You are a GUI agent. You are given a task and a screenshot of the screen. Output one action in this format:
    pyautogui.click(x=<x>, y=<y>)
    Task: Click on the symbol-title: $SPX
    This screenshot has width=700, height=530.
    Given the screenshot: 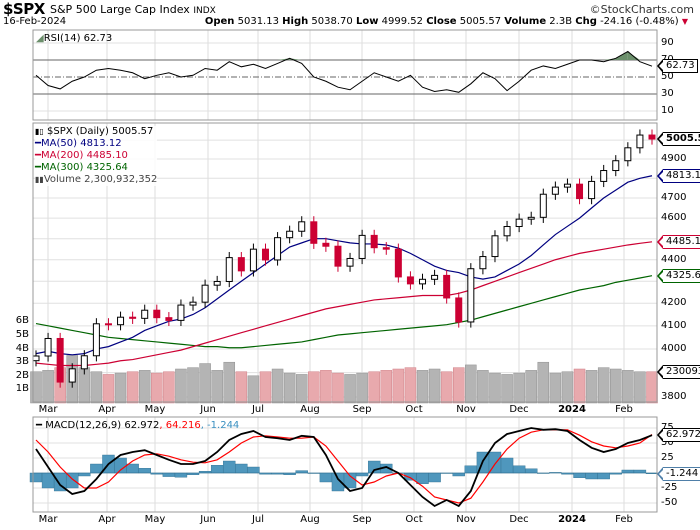 What is the action you would take?
    pyautogui.click(x=24, y=9)
    